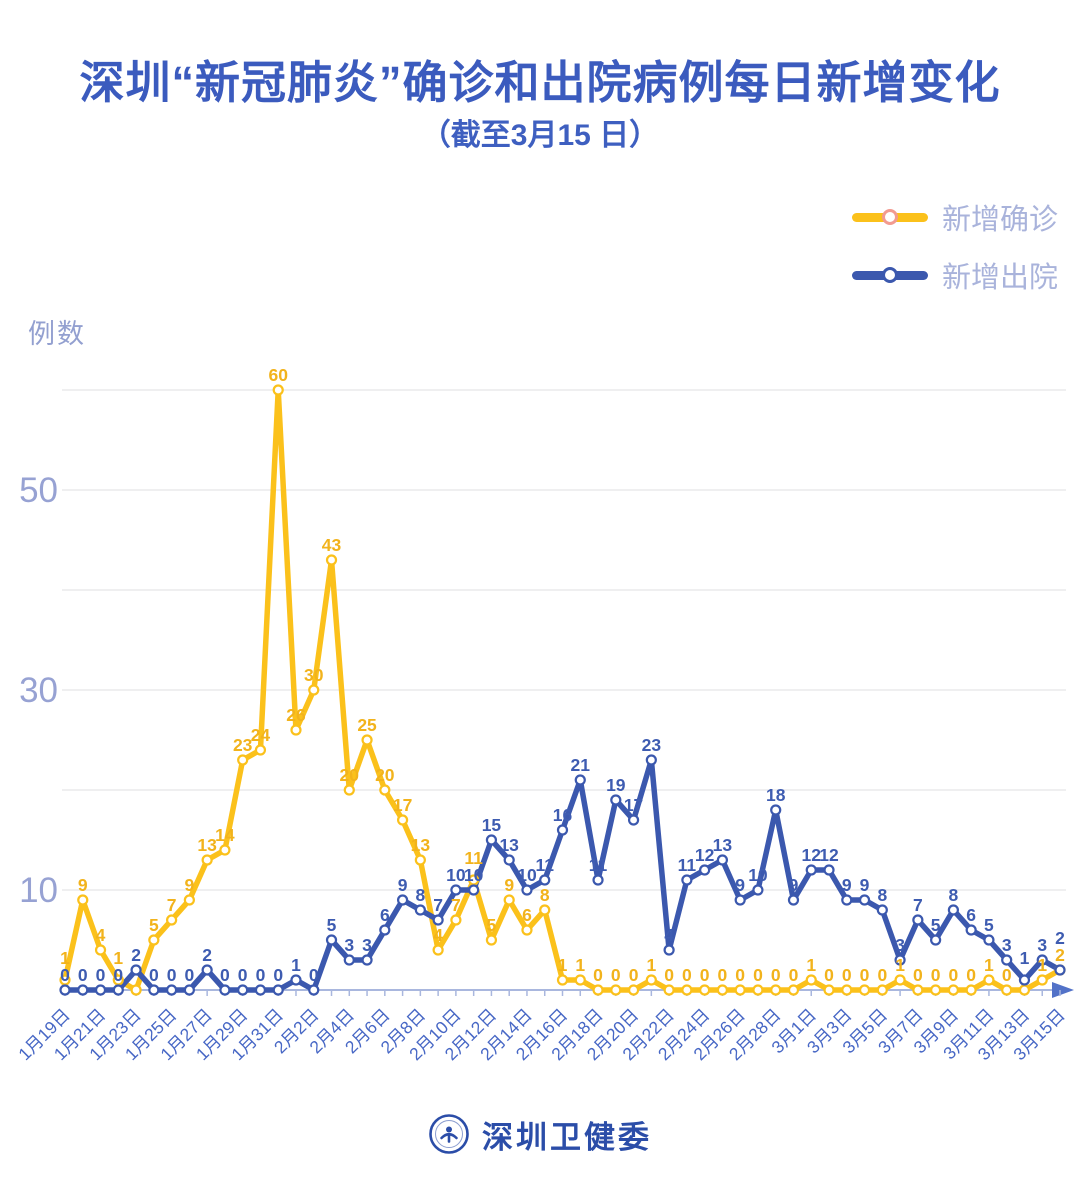 The width and height of the screenshot is (1080, 1183). Describe the element at coordinates (740, 885) in the screenshot. I see `discharged-data-label: 9` at that location.